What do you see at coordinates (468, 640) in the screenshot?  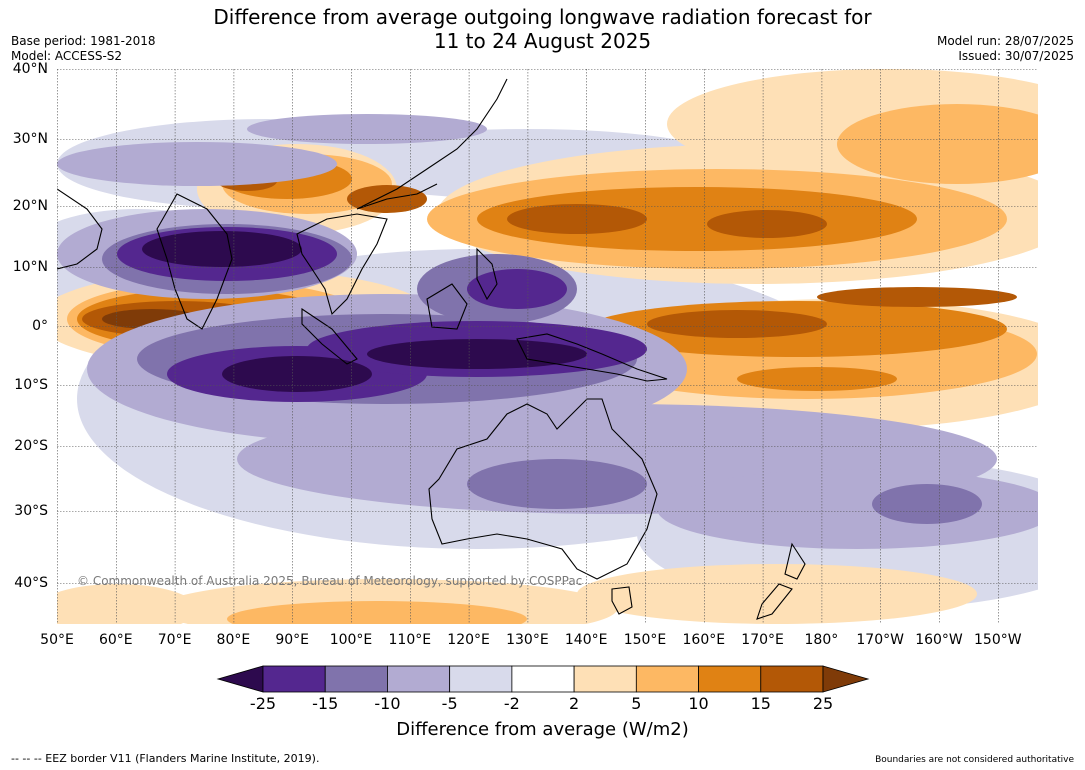 I see `longitude-label: 120°E` at bounding box center [468, 640].